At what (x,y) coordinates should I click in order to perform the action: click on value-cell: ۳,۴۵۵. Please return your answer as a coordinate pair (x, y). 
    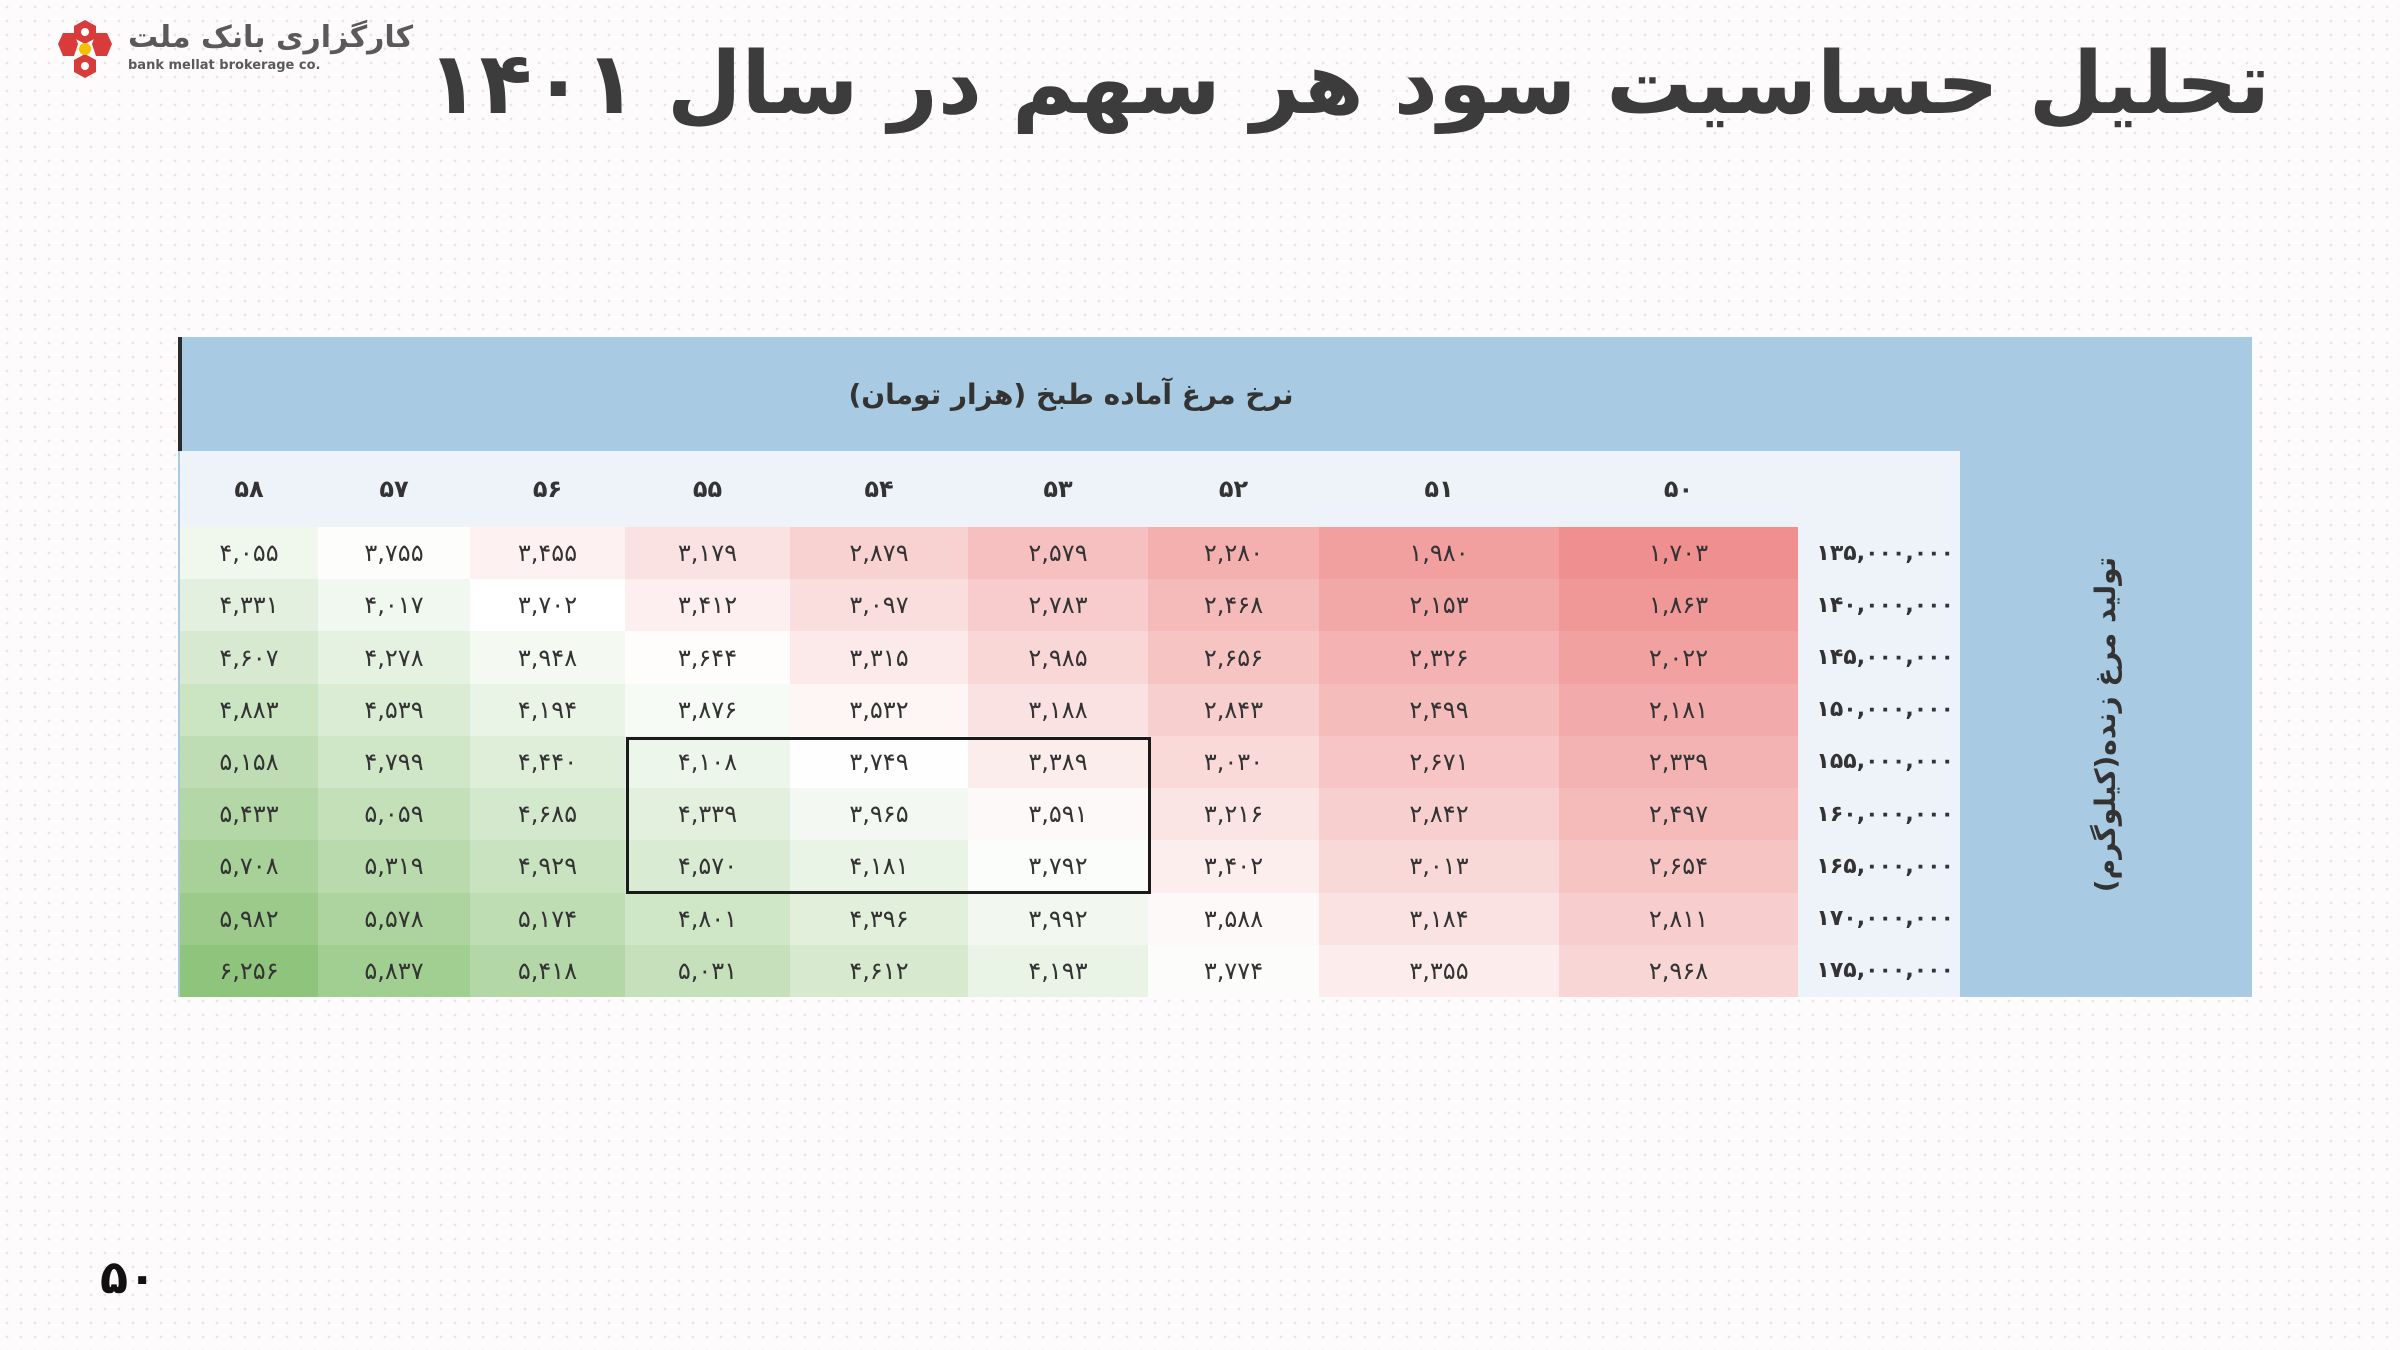
    Looking at the image, I should click on (547, 553).